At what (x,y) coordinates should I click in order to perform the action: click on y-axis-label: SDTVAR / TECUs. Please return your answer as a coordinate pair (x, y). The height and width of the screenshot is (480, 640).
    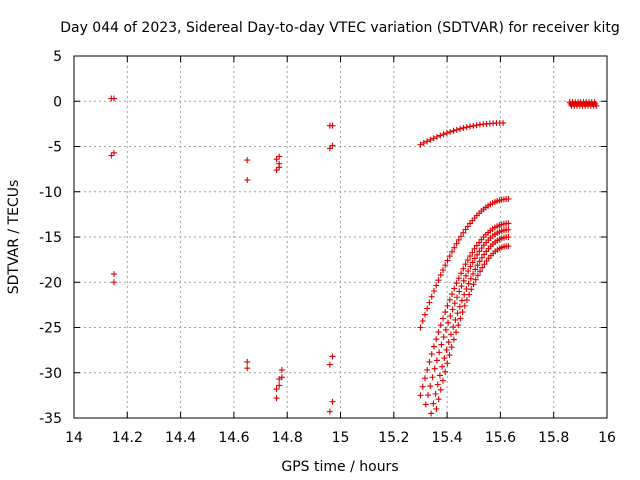
    Looking at the image, I should click on (14, 237).